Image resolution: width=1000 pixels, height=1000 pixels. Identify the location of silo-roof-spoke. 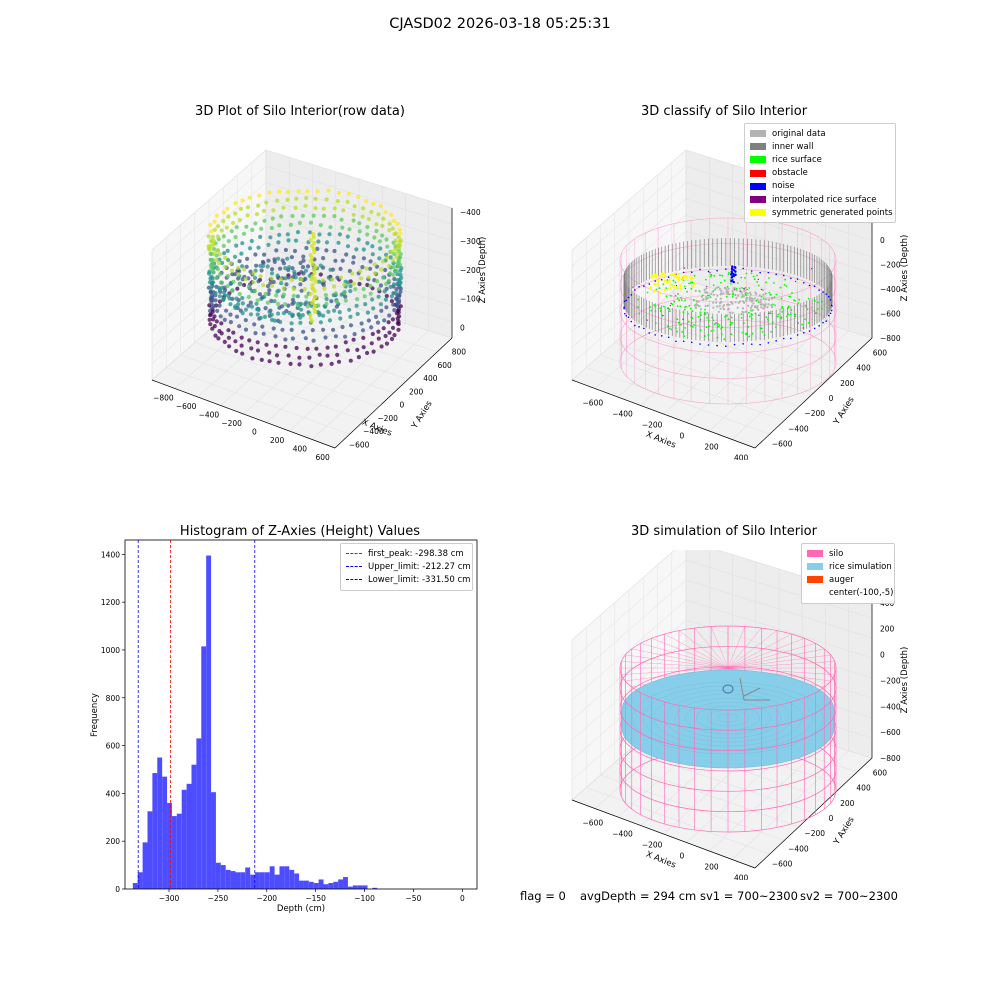
(680, 658).